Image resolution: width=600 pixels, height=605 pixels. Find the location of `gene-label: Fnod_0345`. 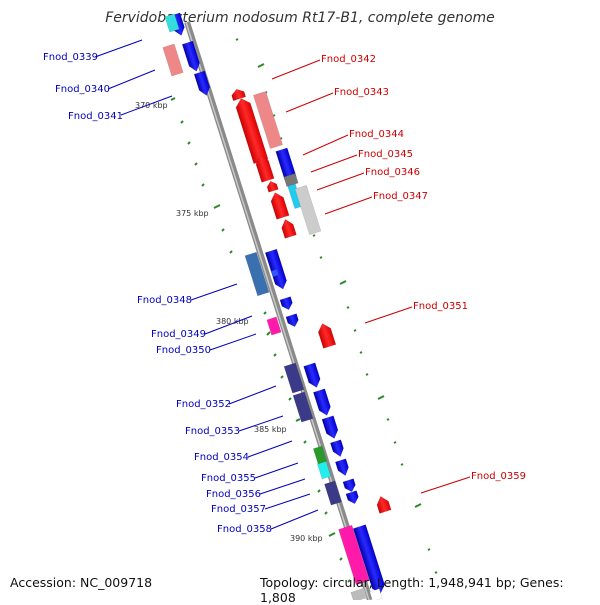

gene-label: Fnod_0345 is located at coordinates (385, 154).